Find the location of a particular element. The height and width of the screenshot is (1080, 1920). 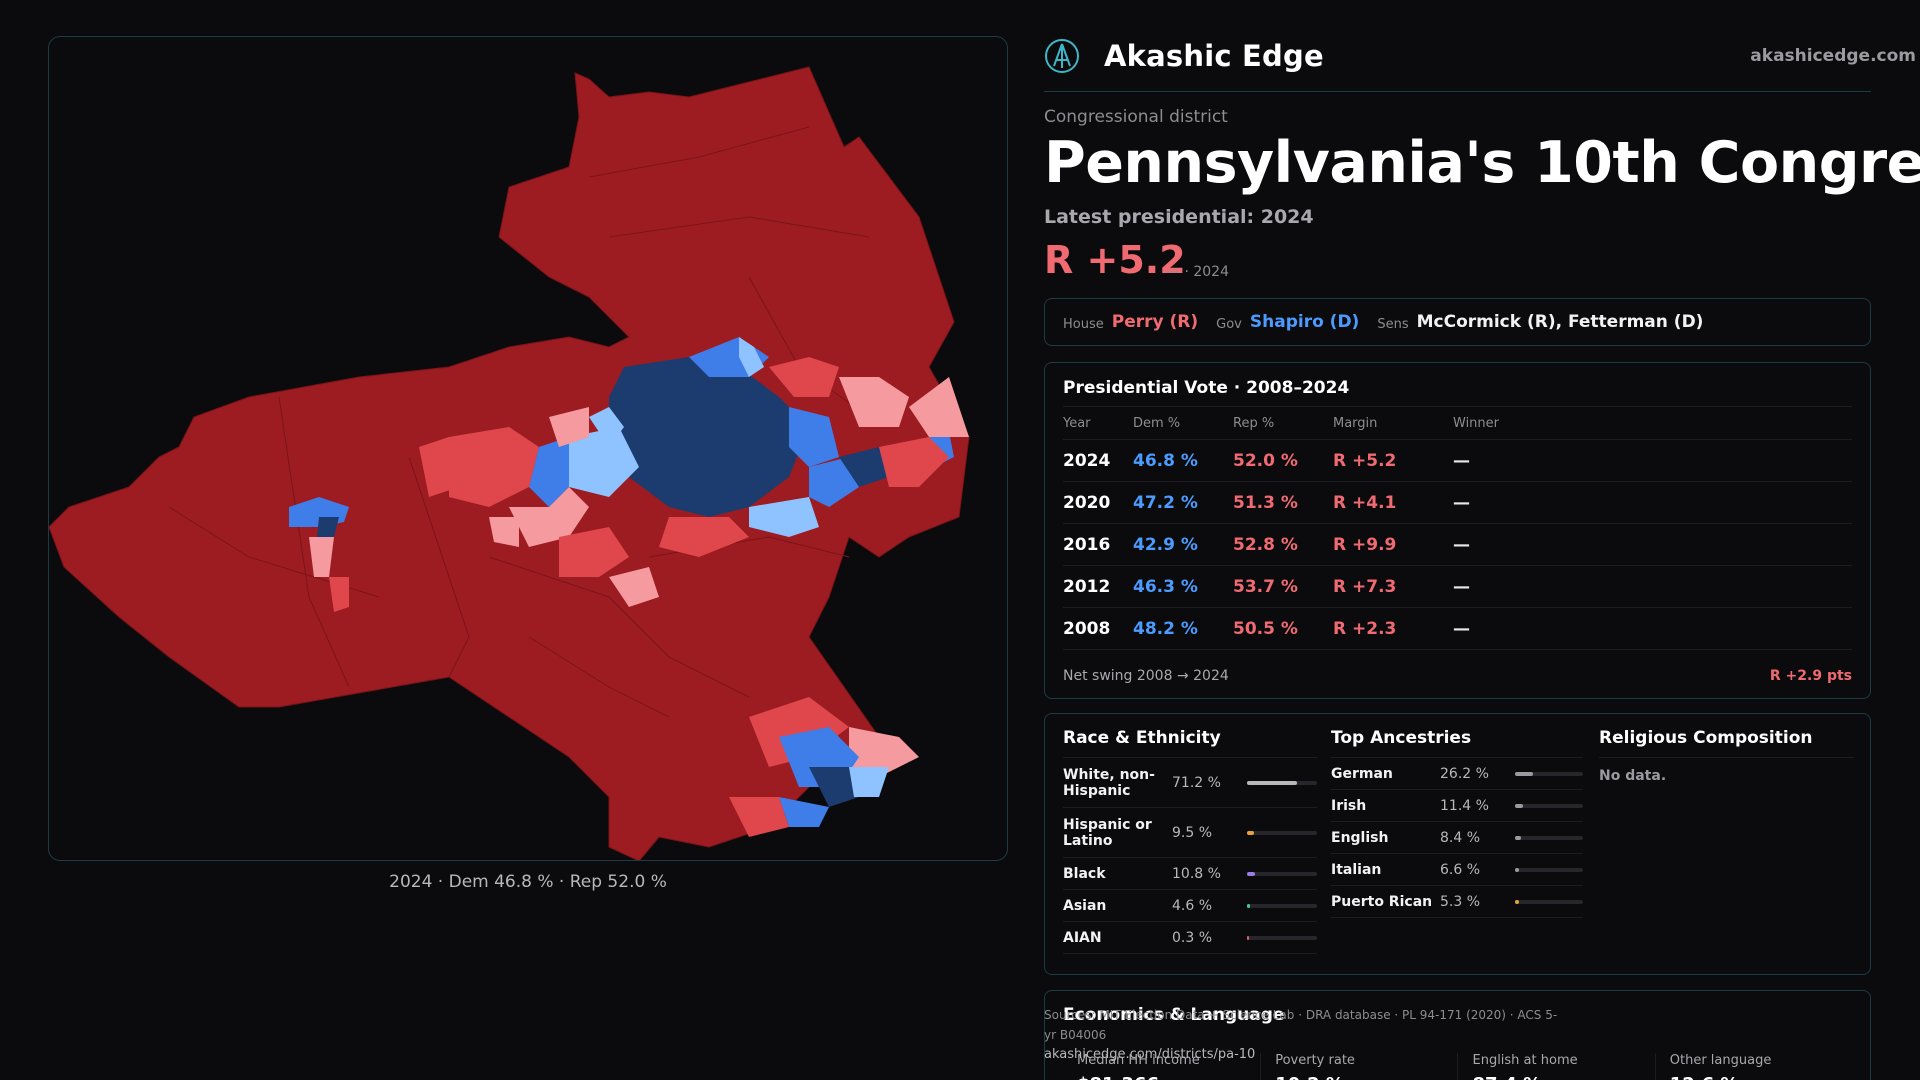

row-rep-pct: 52.0 % is located at coordinates (1265, 460).